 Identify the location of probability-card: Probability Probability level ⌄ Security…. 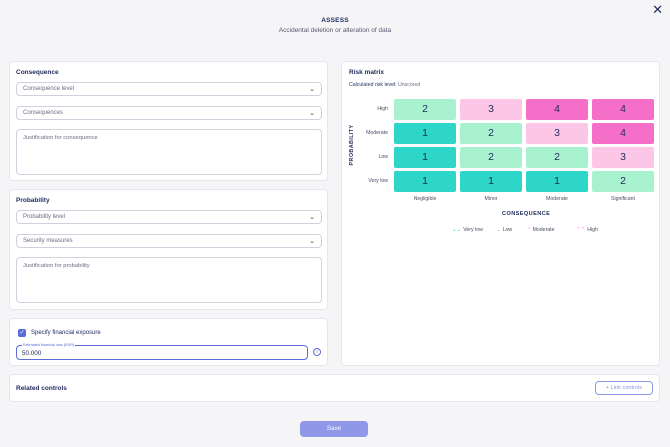
(168, 249).